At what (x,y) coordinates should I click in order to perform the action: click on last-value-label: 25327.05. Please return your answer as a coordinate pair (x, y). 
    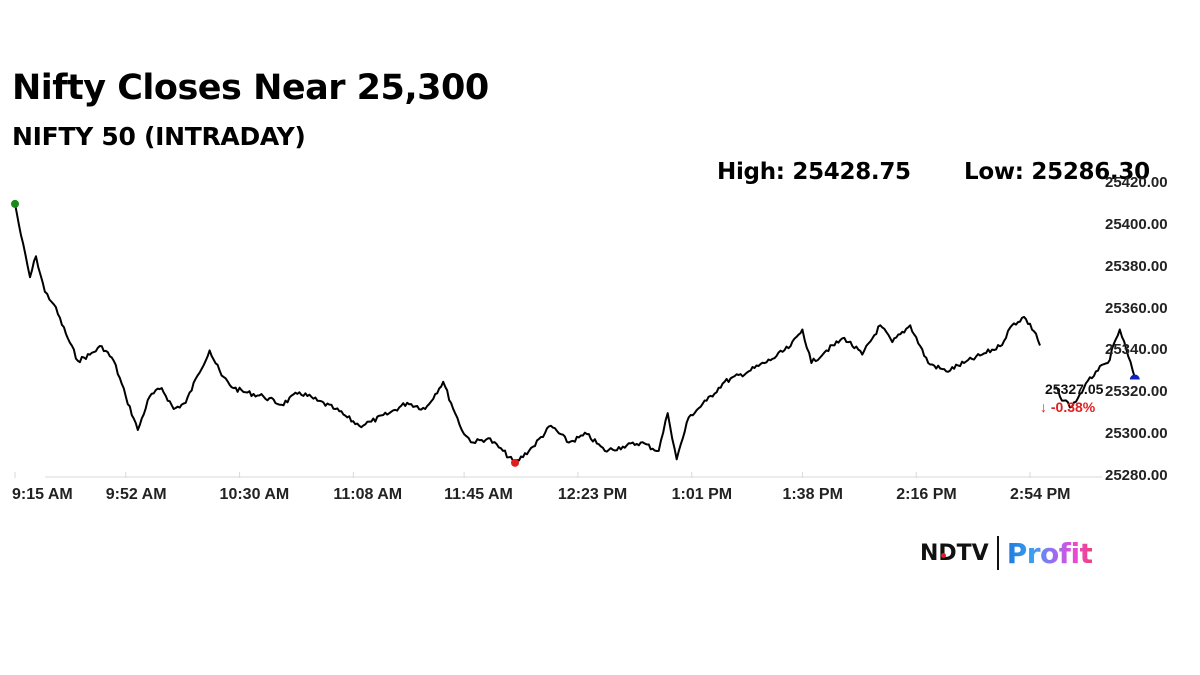
    Looking at the image, I should click on (1074, 389).